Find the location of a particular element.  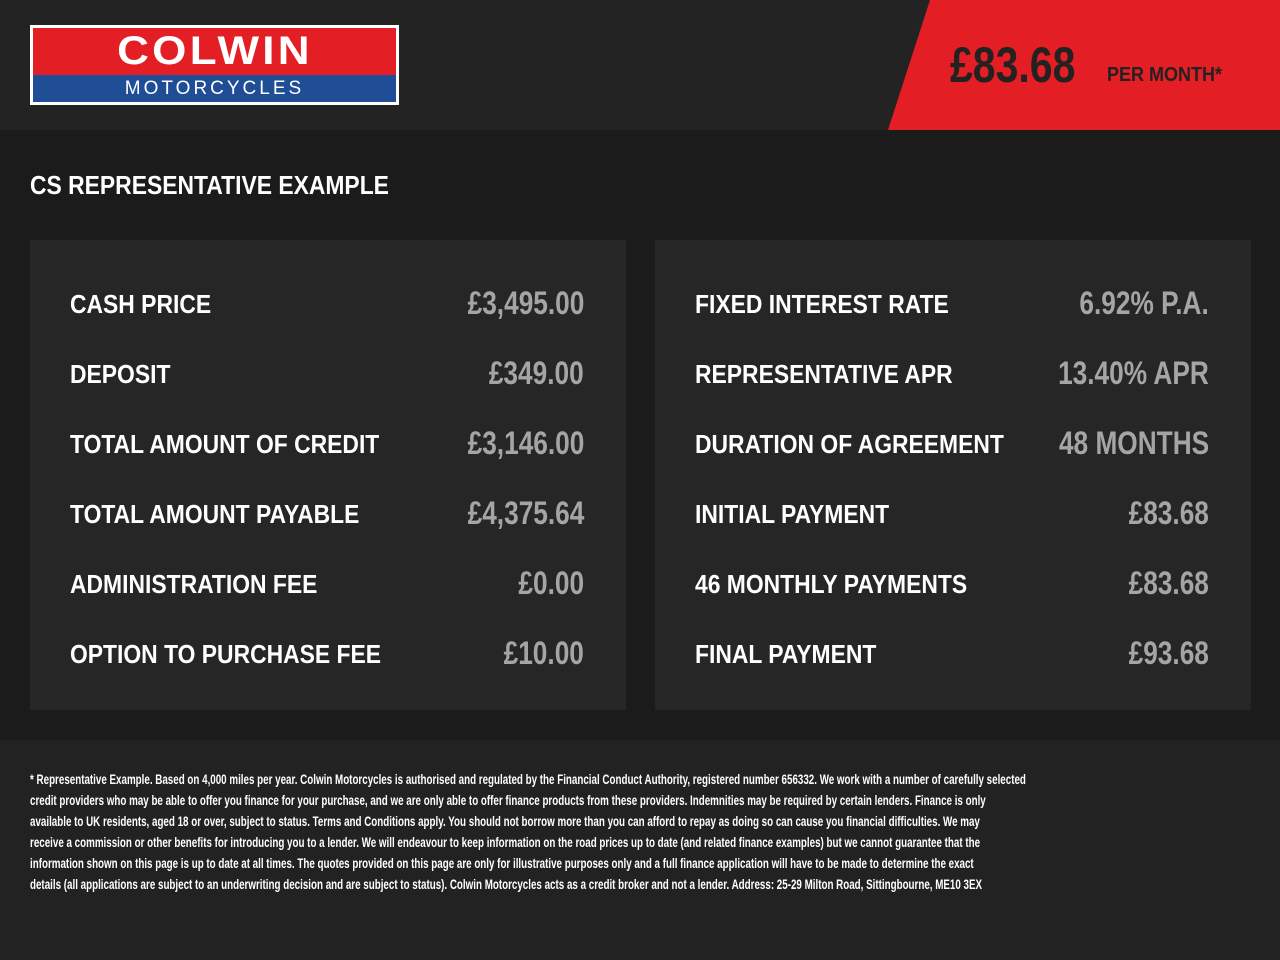

logo-subtext: MOTORCYCLES is located at coordinates (214, 88).